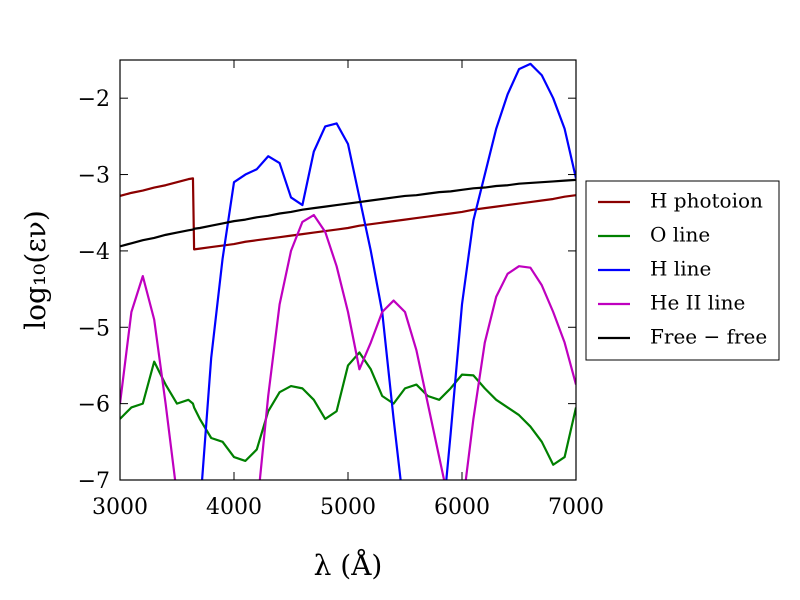 Image resolution: width=800 pixels, height=600 pixels. What do you see at coordinates (680, 235) in the screenshot?
I see `legend-label: O line` at bounding box center [680, 235].